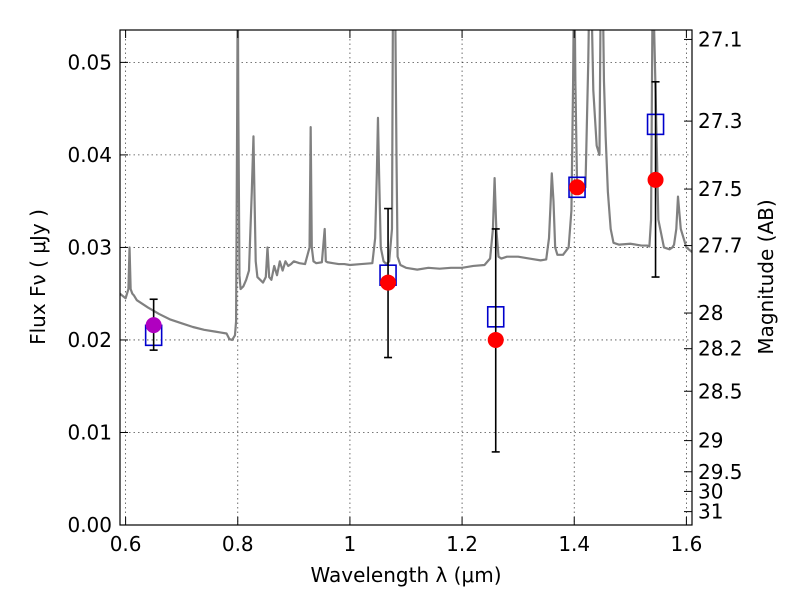 This screenshot has width=800, height=600. What do you see at coordinates (126, 544) in the screenshot?
I see `x-tick-label: 0.6` at bounding box center [126, 544].